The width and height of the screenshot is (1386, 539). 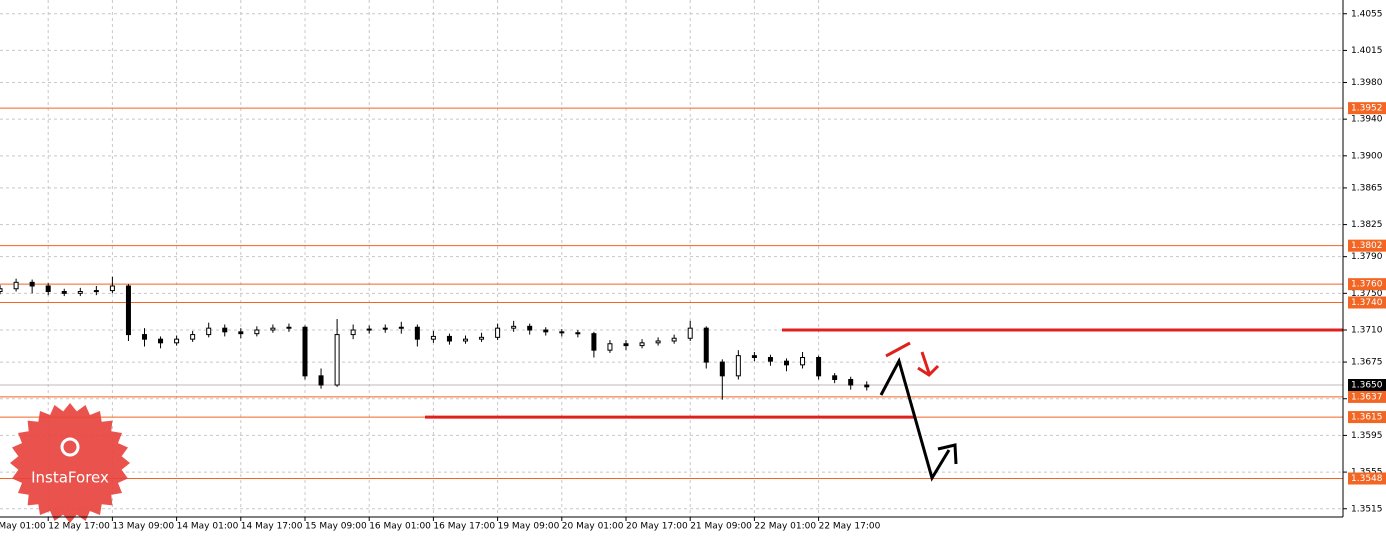 What do you see at coordinates (1367, 331) in the screenshot?
I see `y-tick-label: 1.3710` at bounding box center [1367, 331].